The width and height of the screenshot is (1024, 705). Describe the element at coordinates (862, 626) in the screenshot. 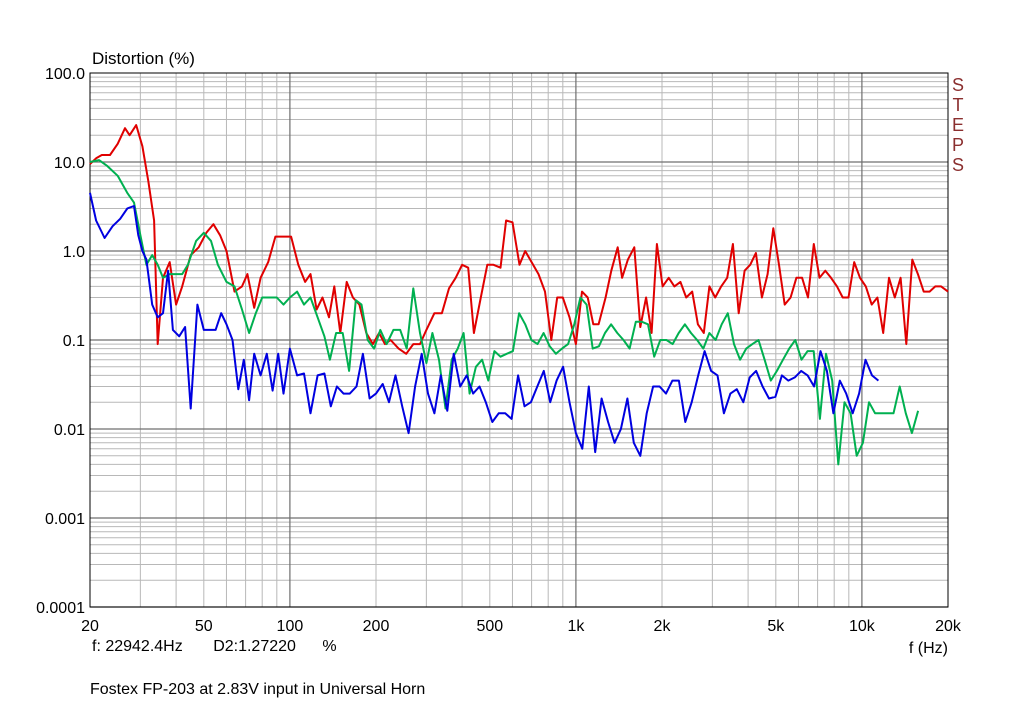

I see `x-tick-label: 10k` at that location.